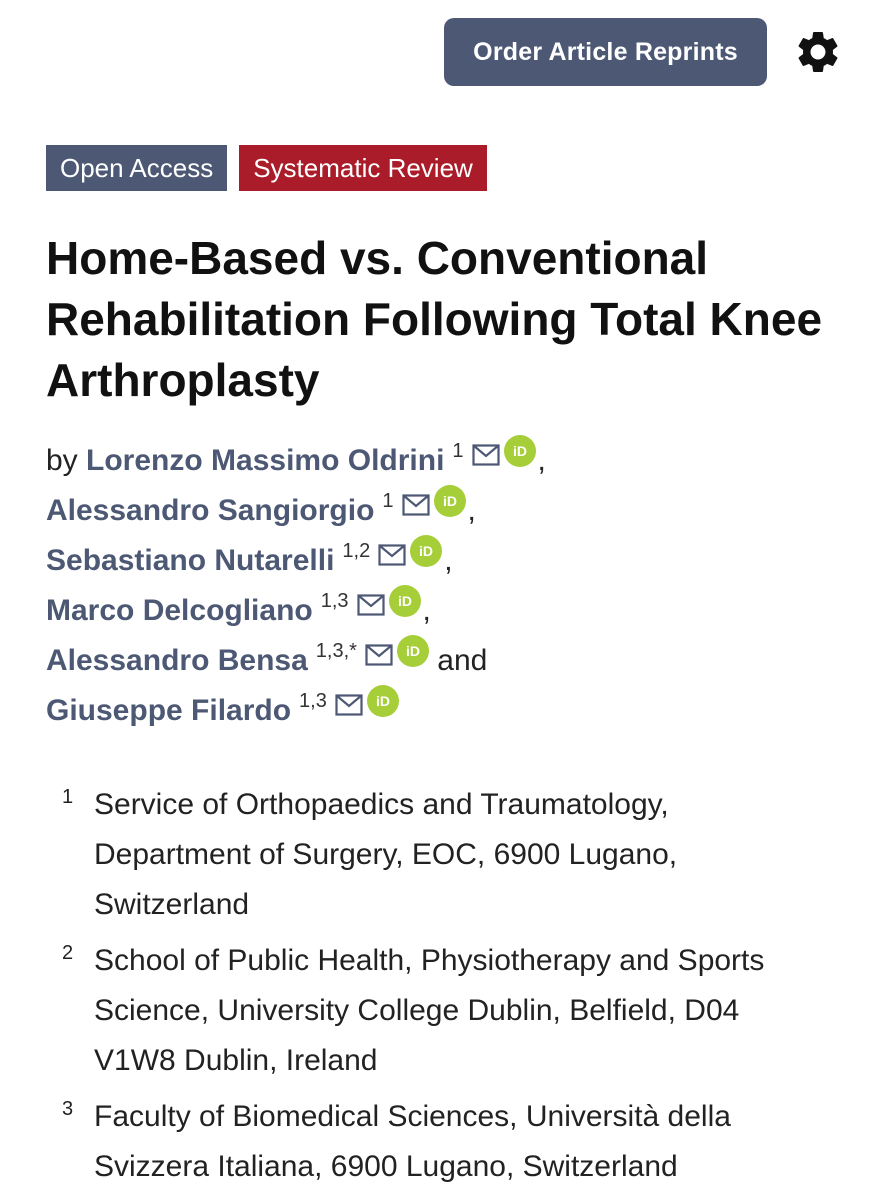  Describe the element at coordinates (68, 1109) in the screenshot. I see `affiliation-number: 3` at that location.